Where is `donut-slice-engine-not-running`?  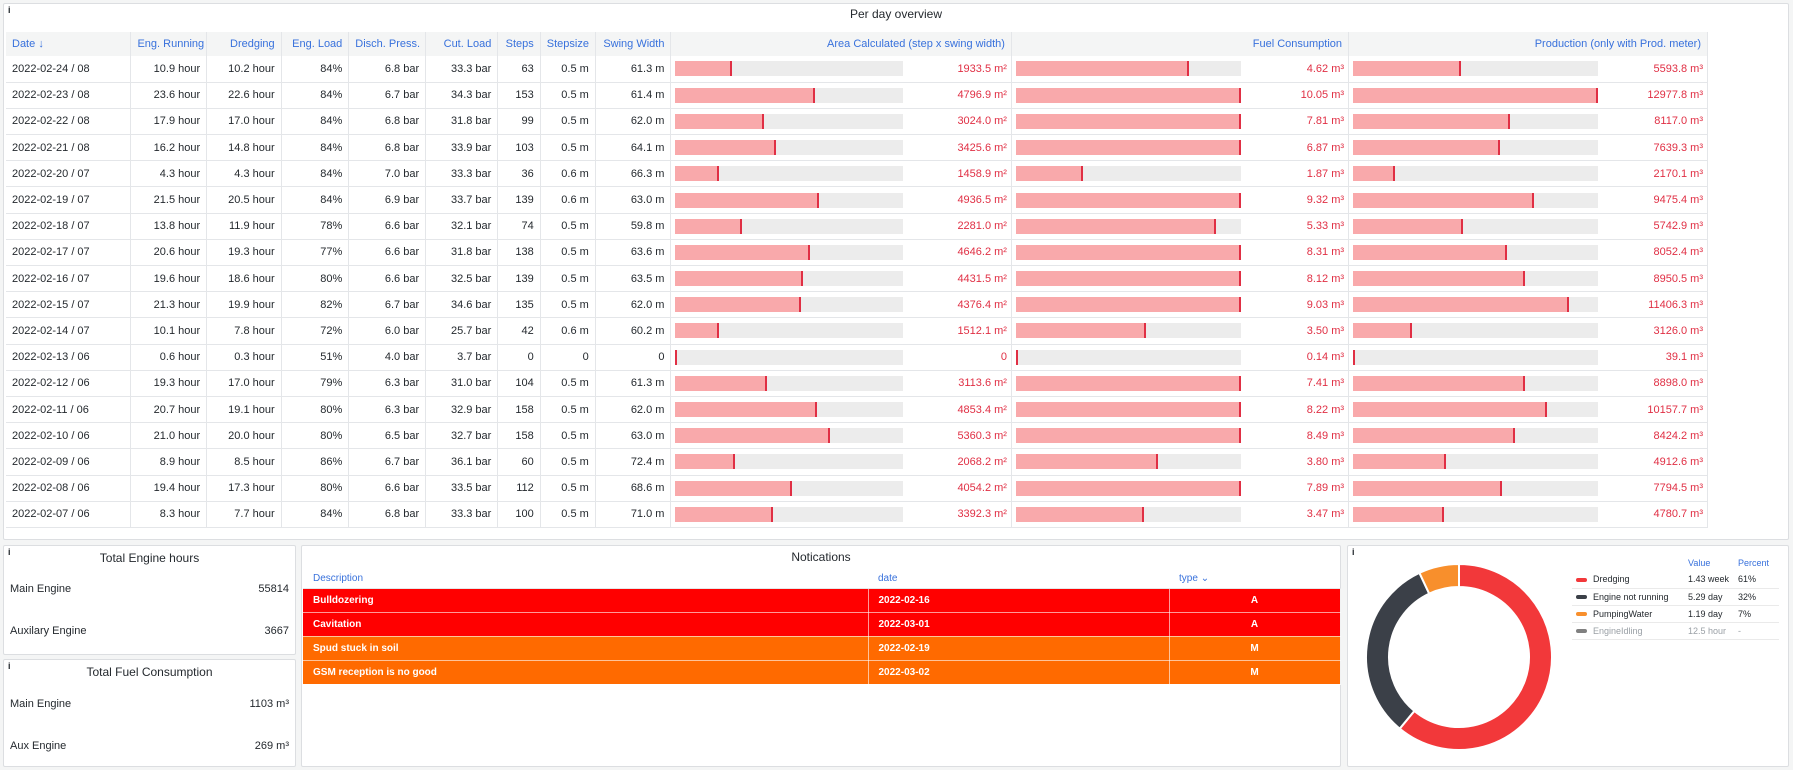
donut-slice-engine-not-running is located at coordinates (1398, 651).